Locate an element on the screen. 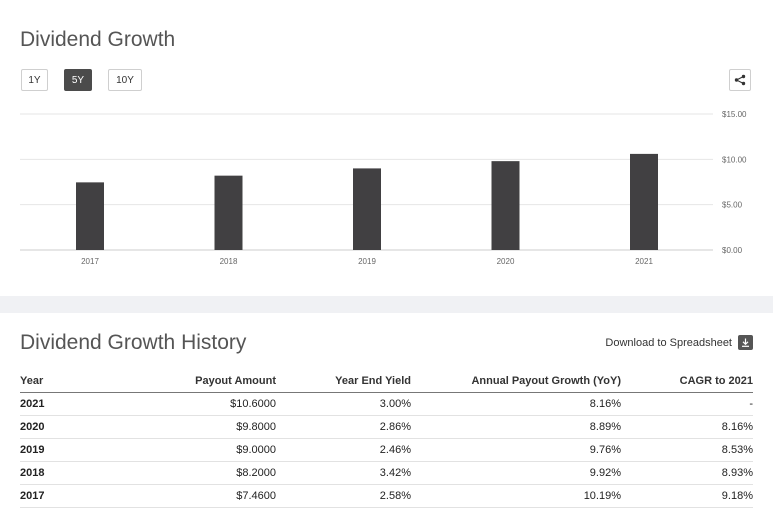 Image resolution: width=773 pixels, height=513 pixels. table-row: 2019 $9.0000 2.46% 9.76% 8.53% is located at coordinates (386, 450).